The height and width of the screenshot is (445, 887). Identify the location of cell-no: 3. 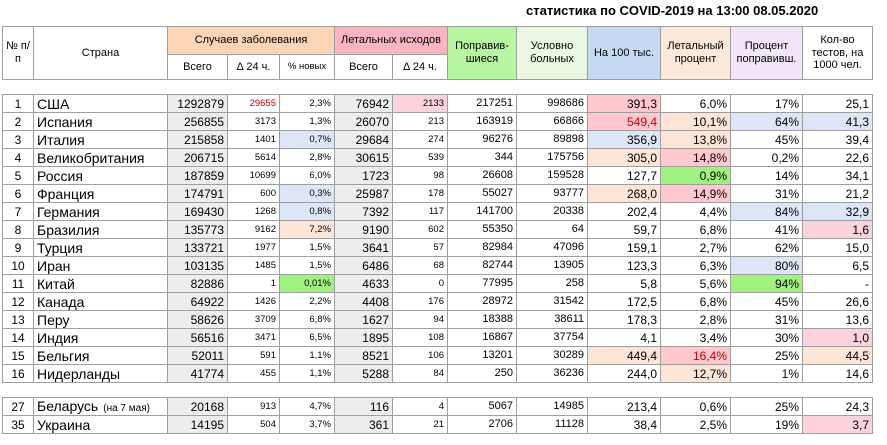
(18, 139).